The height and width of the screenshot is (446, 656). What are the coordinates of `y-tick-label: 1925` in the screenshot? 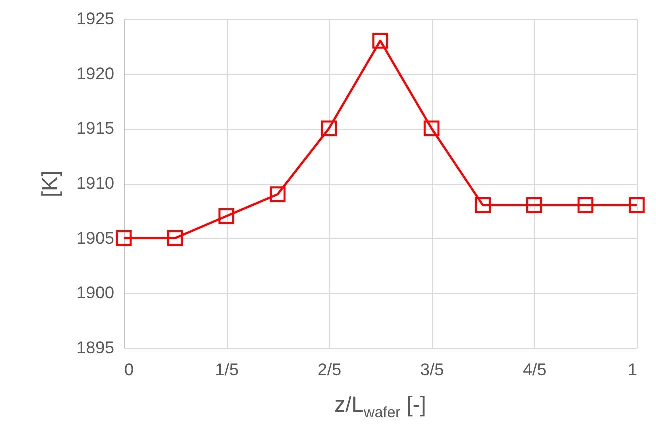 It's located at (95, 19).